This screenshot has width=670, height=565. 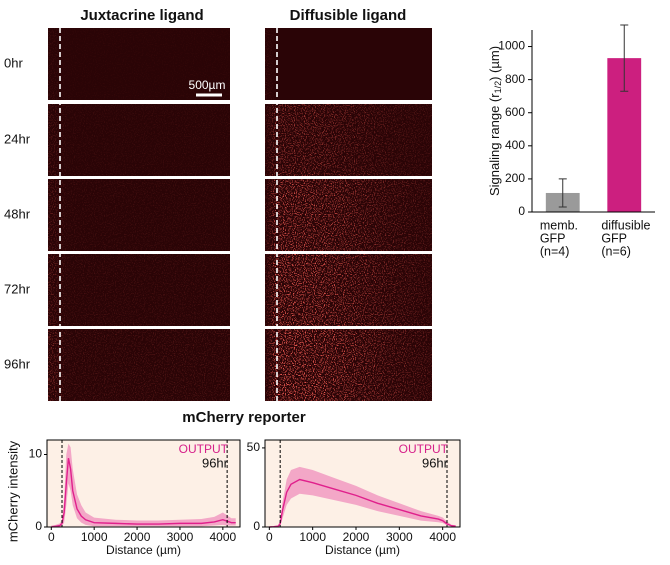 What do you see at coordinates (511, 46) in the screenshot?
I see `y-tick-label: 1000` at bounding box center [511, 46].